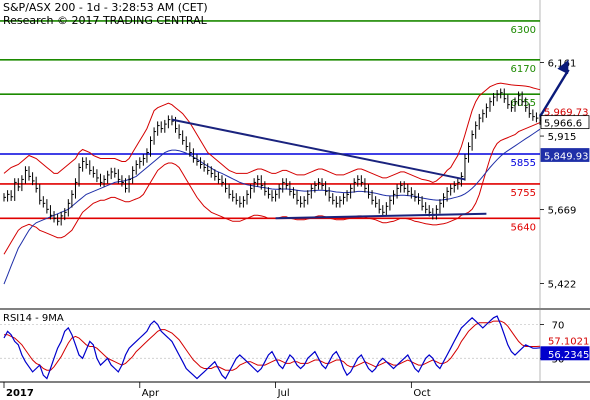  What do you see at coordinates (421, 393) in the screenshot?
I see `time-tick-label: Oct` at bounding box center [421, 393].